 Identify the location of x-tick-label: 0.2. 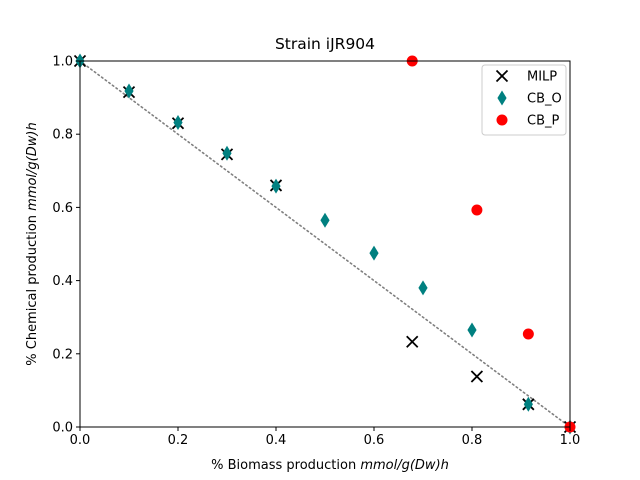
(178, 440).